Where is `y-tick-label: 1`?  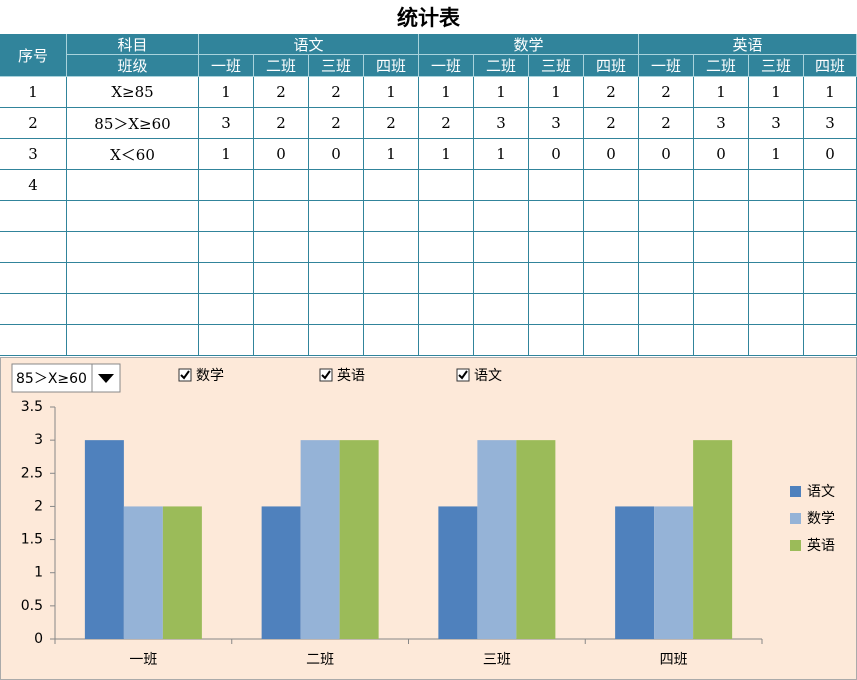 y-tick-label: 1 is located at coordinates (38, 573).